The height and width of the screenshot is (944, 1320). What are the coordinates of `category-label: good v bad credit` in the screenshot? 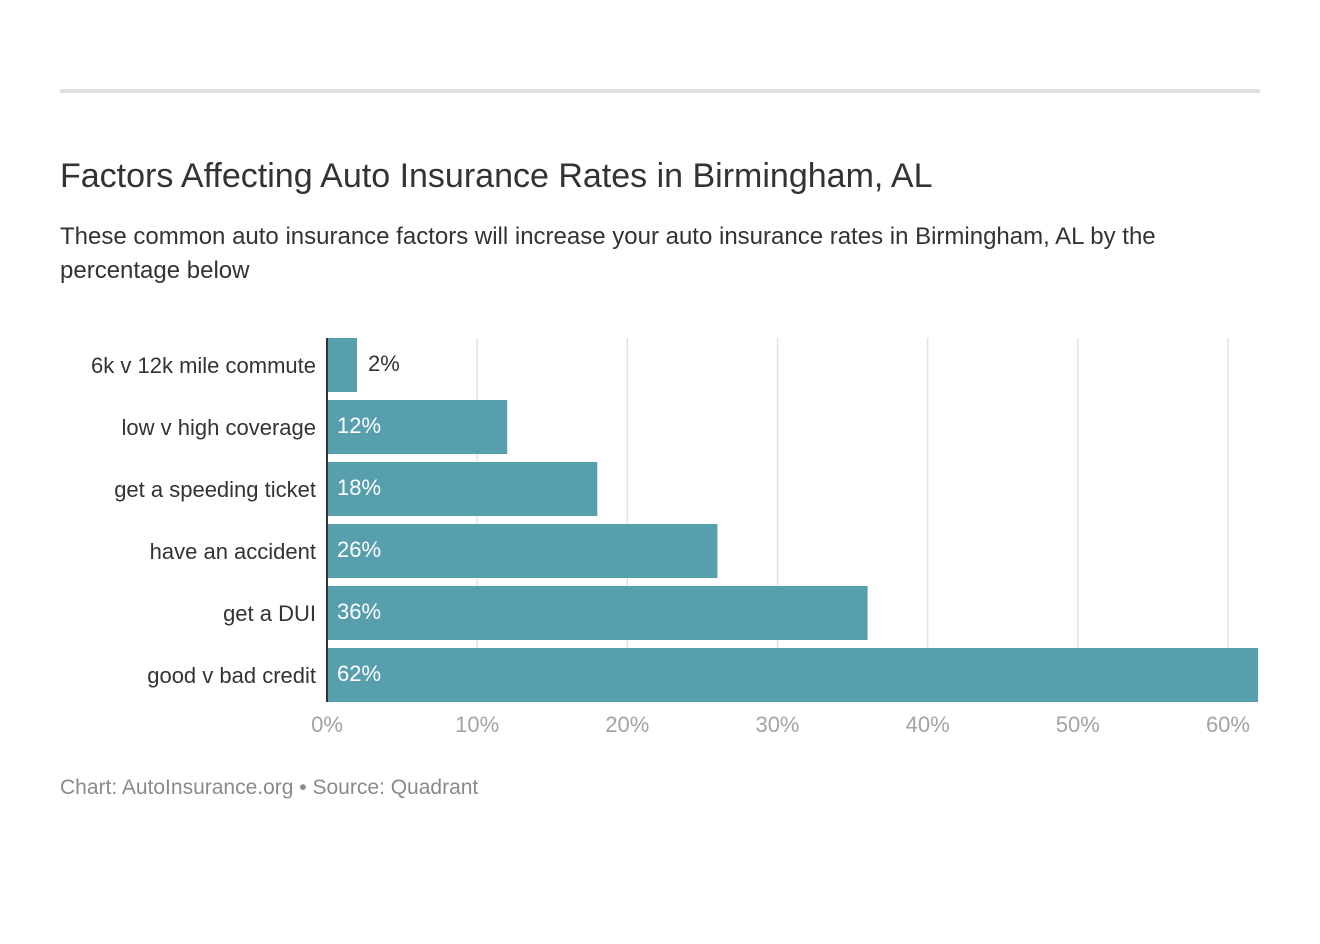 It's located at (231, 675).